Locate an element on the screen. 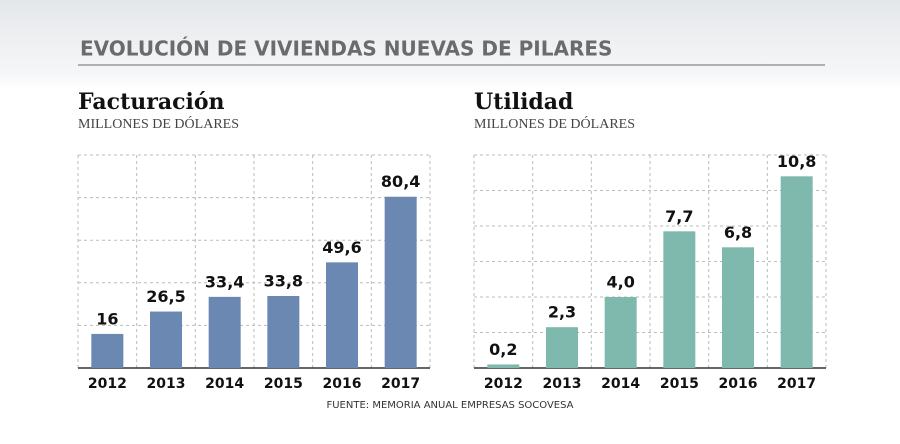  chart-title: Facturación is located at coordinates (151, 102).